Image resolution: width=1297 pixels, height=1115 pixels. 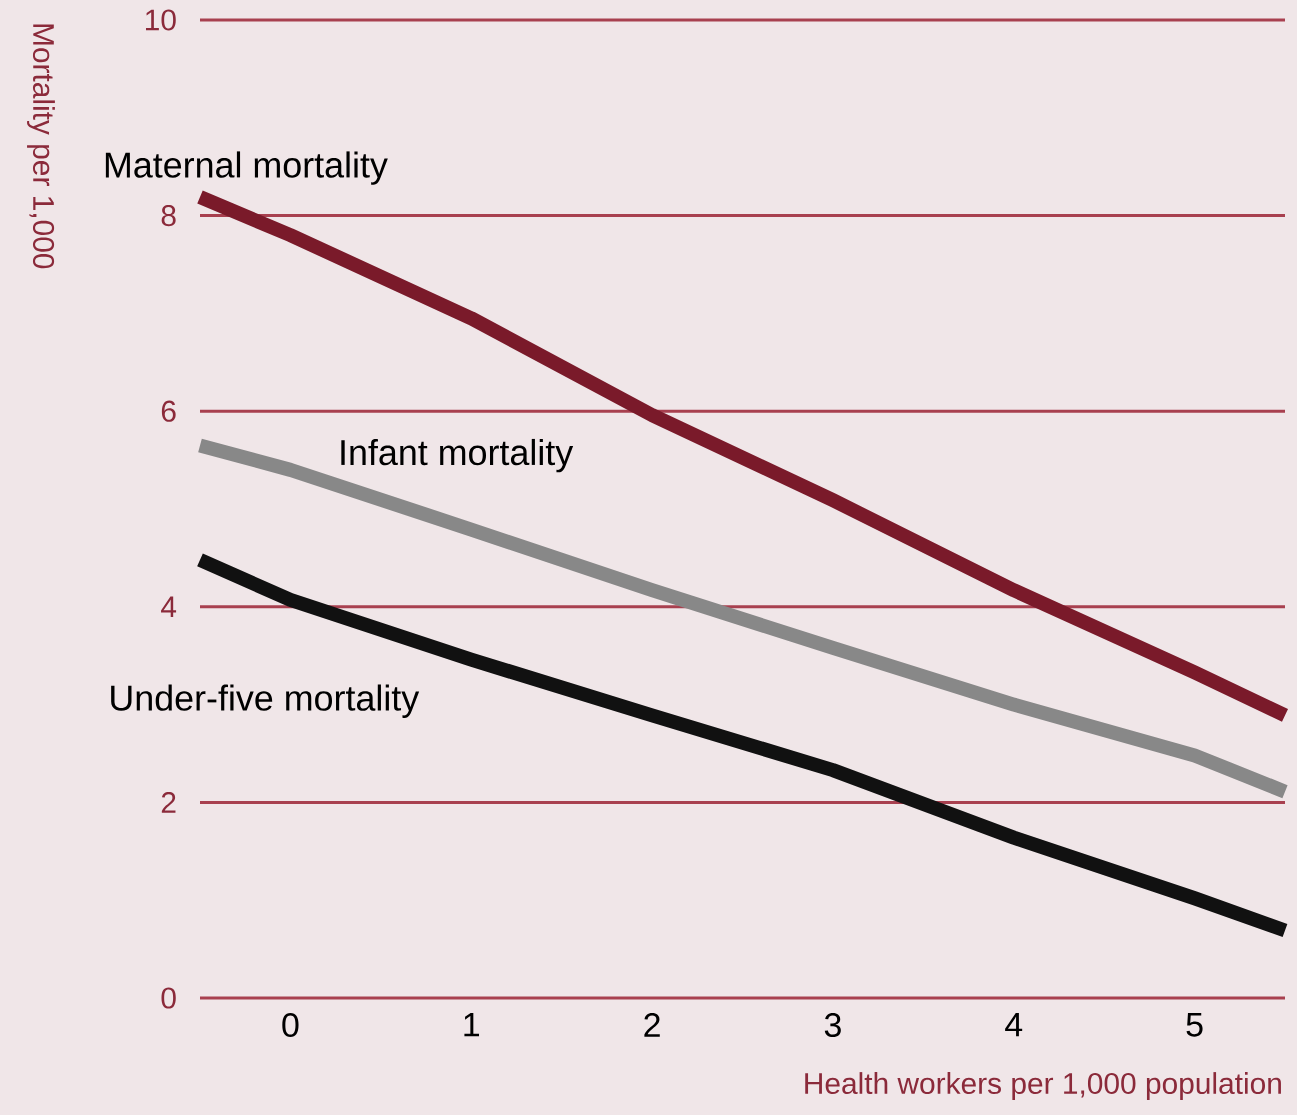 What do you see at coordinates (161, 20) in the screenshot?
I see `y-tick-label: 10` at bounding box center [161, 20].